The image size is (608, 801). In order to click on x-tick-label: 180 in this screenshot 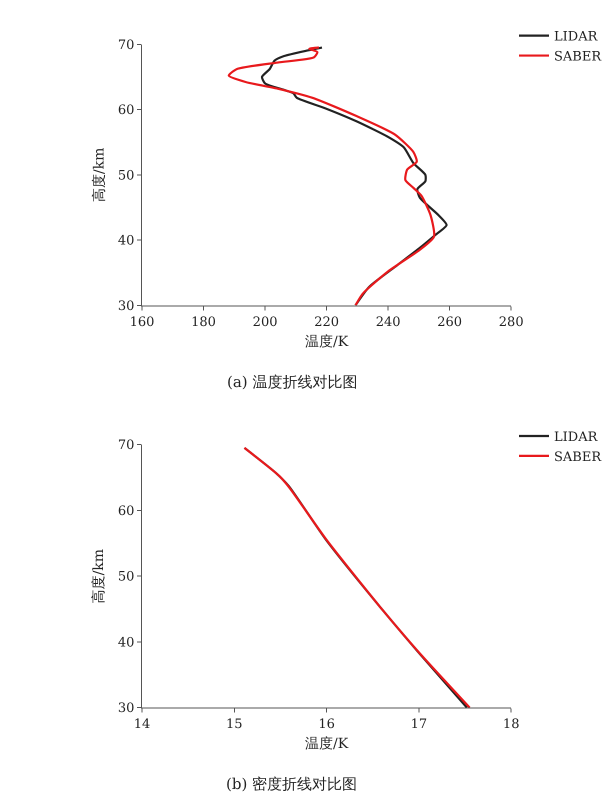, I will do `click(203, 322)`.